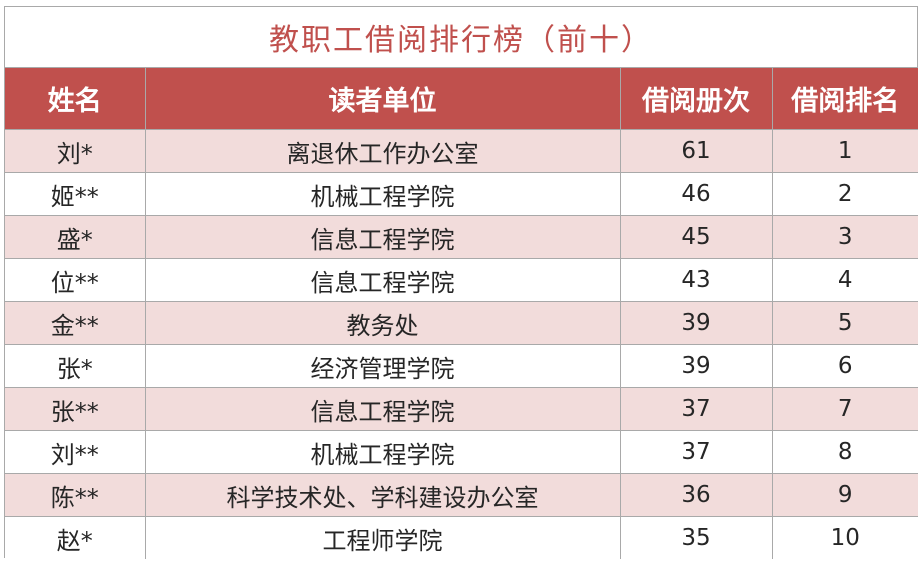 The width and height of the screenshot is (924, 566). What do you see at coordinates (75, 409) in the screenshot?
I see `cell-name: 张**` at bounding box center [75, 409].